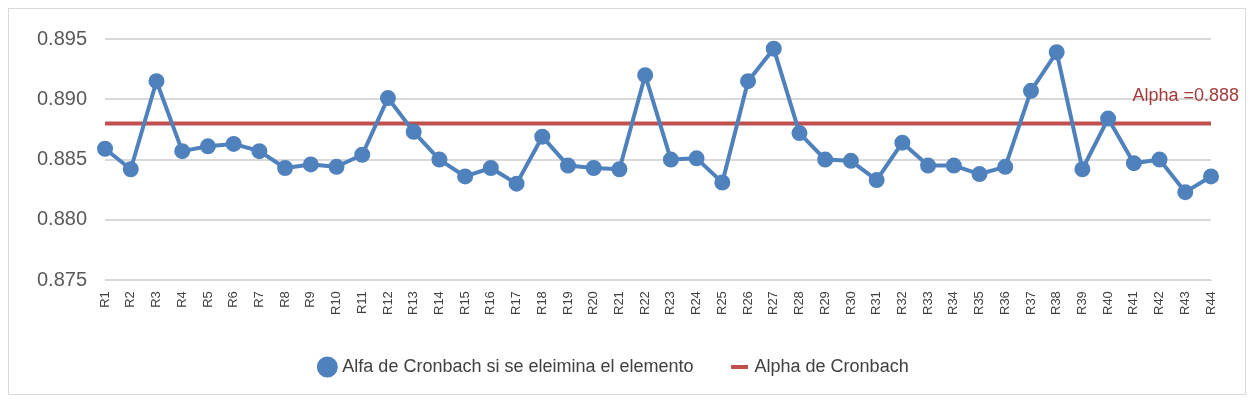  Describe the element at coordinates (876, 303) in the screenshot. I see `x-tick-label: R31` at that location.